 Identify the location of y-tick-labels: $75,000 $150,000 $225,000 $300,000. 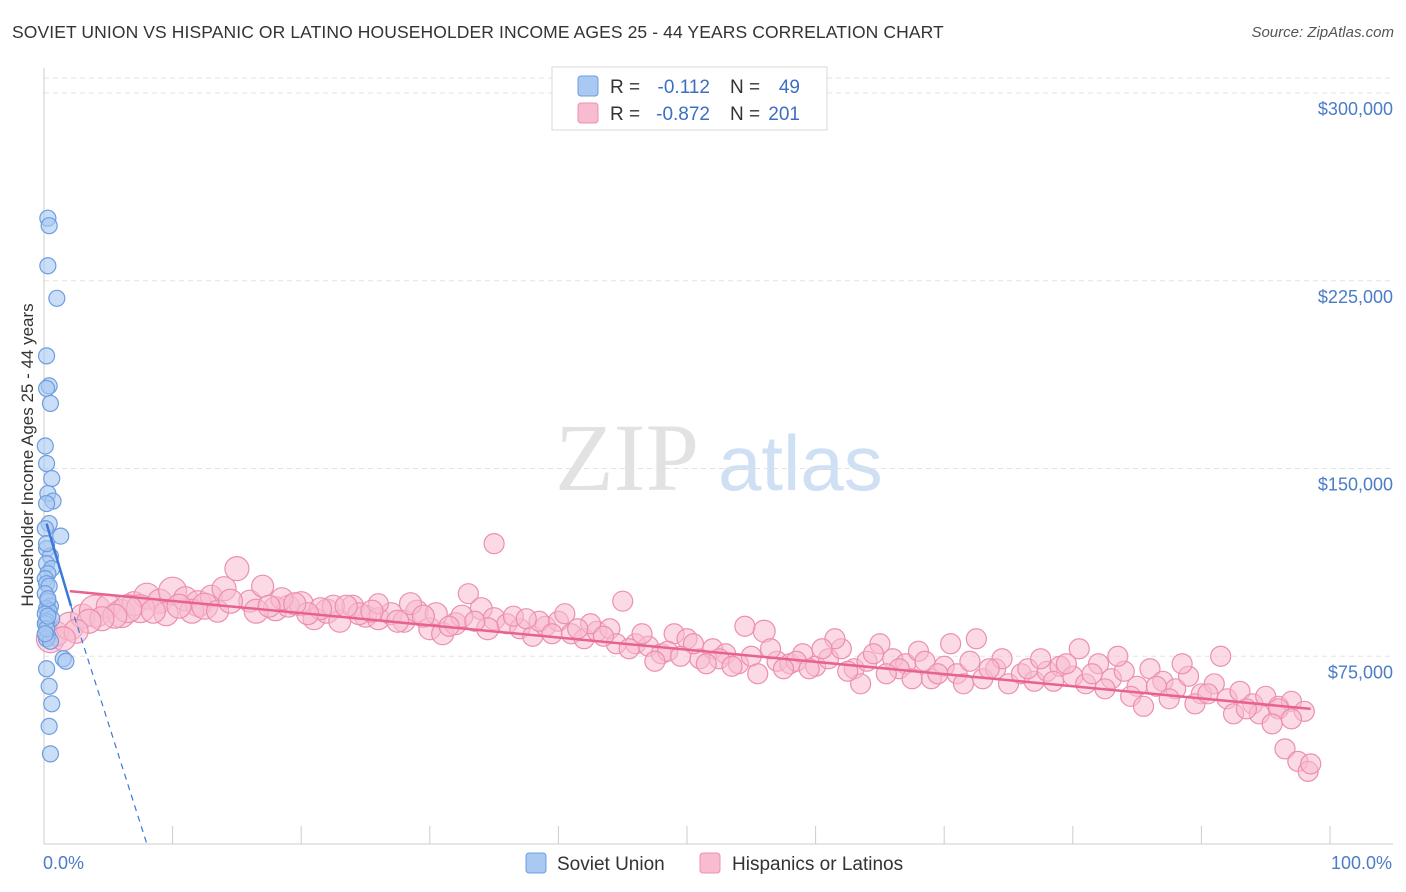
(1355, 390).